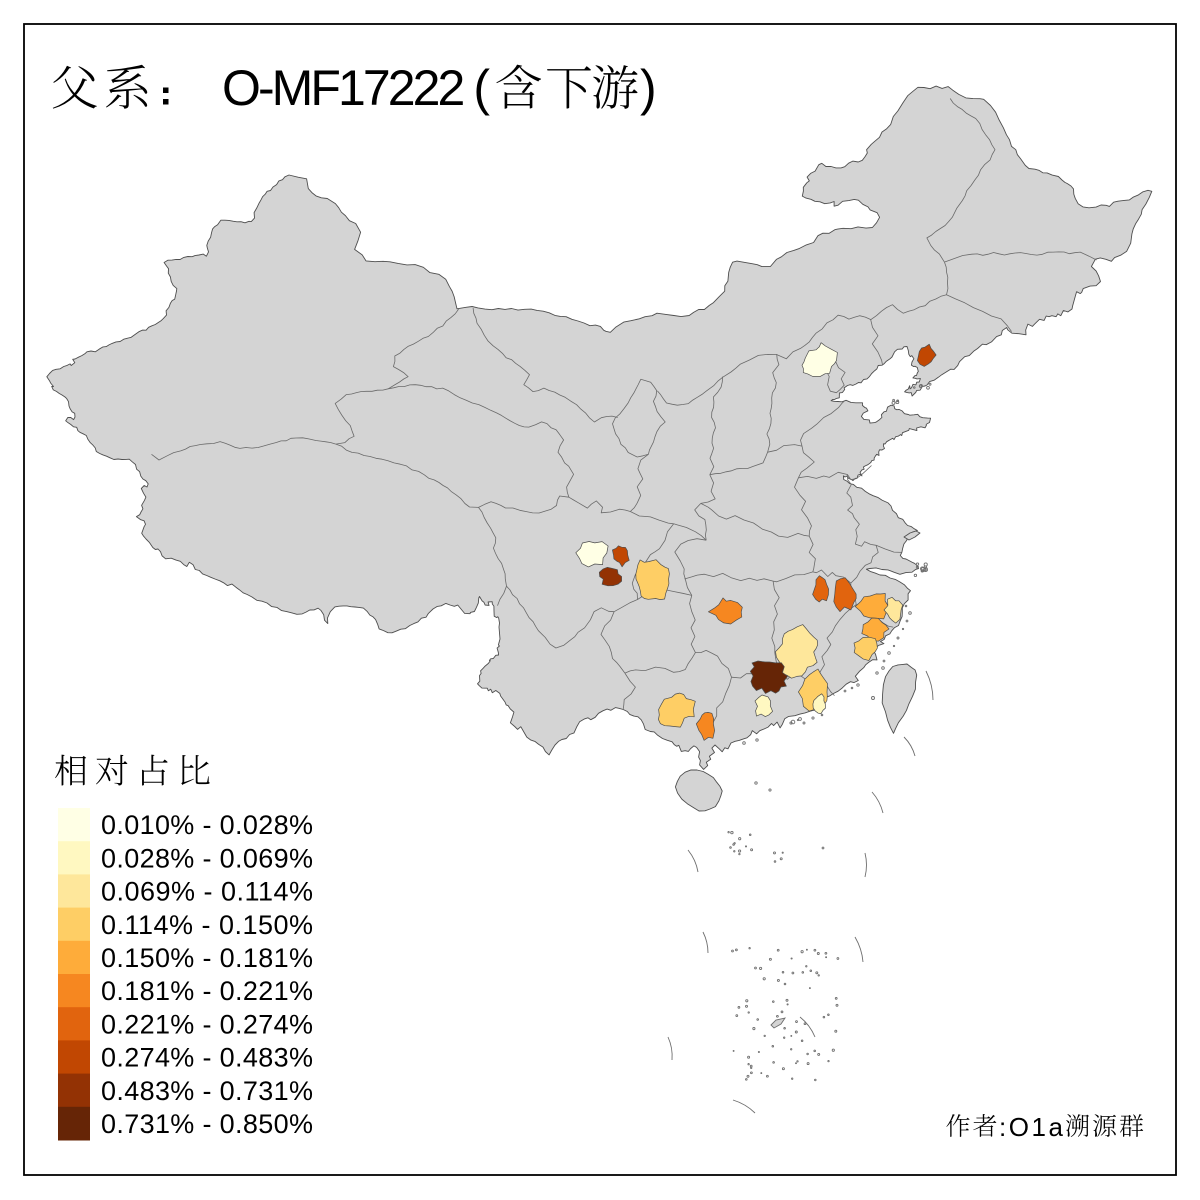 This screenshot has width=1200, height=1200. I want to click on svg-text: 0.114% - 0.150%, so click(207, 925).